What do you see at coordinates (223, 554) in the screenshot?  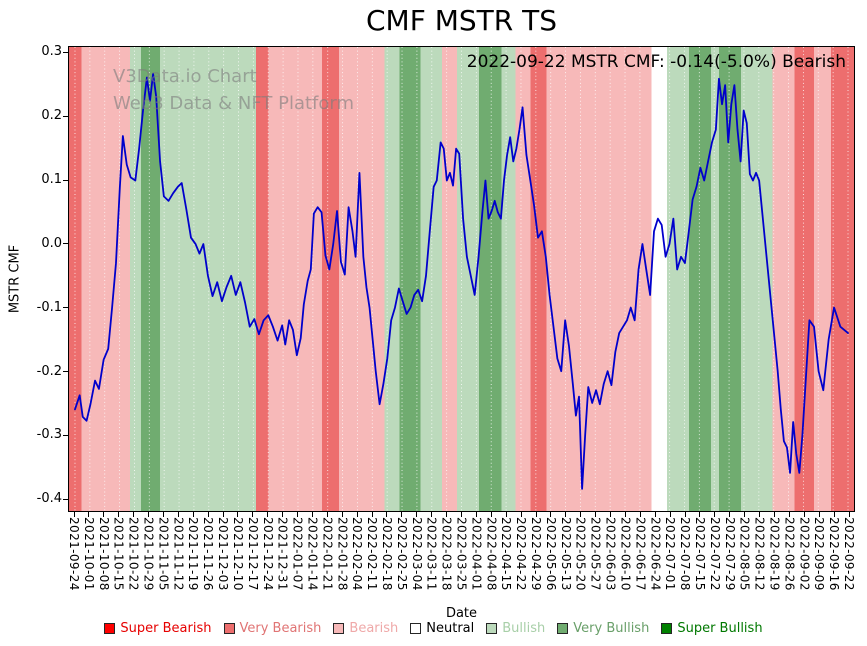 I see `x-tick-label: 2021-12-03` at bounding box center [223, 554].